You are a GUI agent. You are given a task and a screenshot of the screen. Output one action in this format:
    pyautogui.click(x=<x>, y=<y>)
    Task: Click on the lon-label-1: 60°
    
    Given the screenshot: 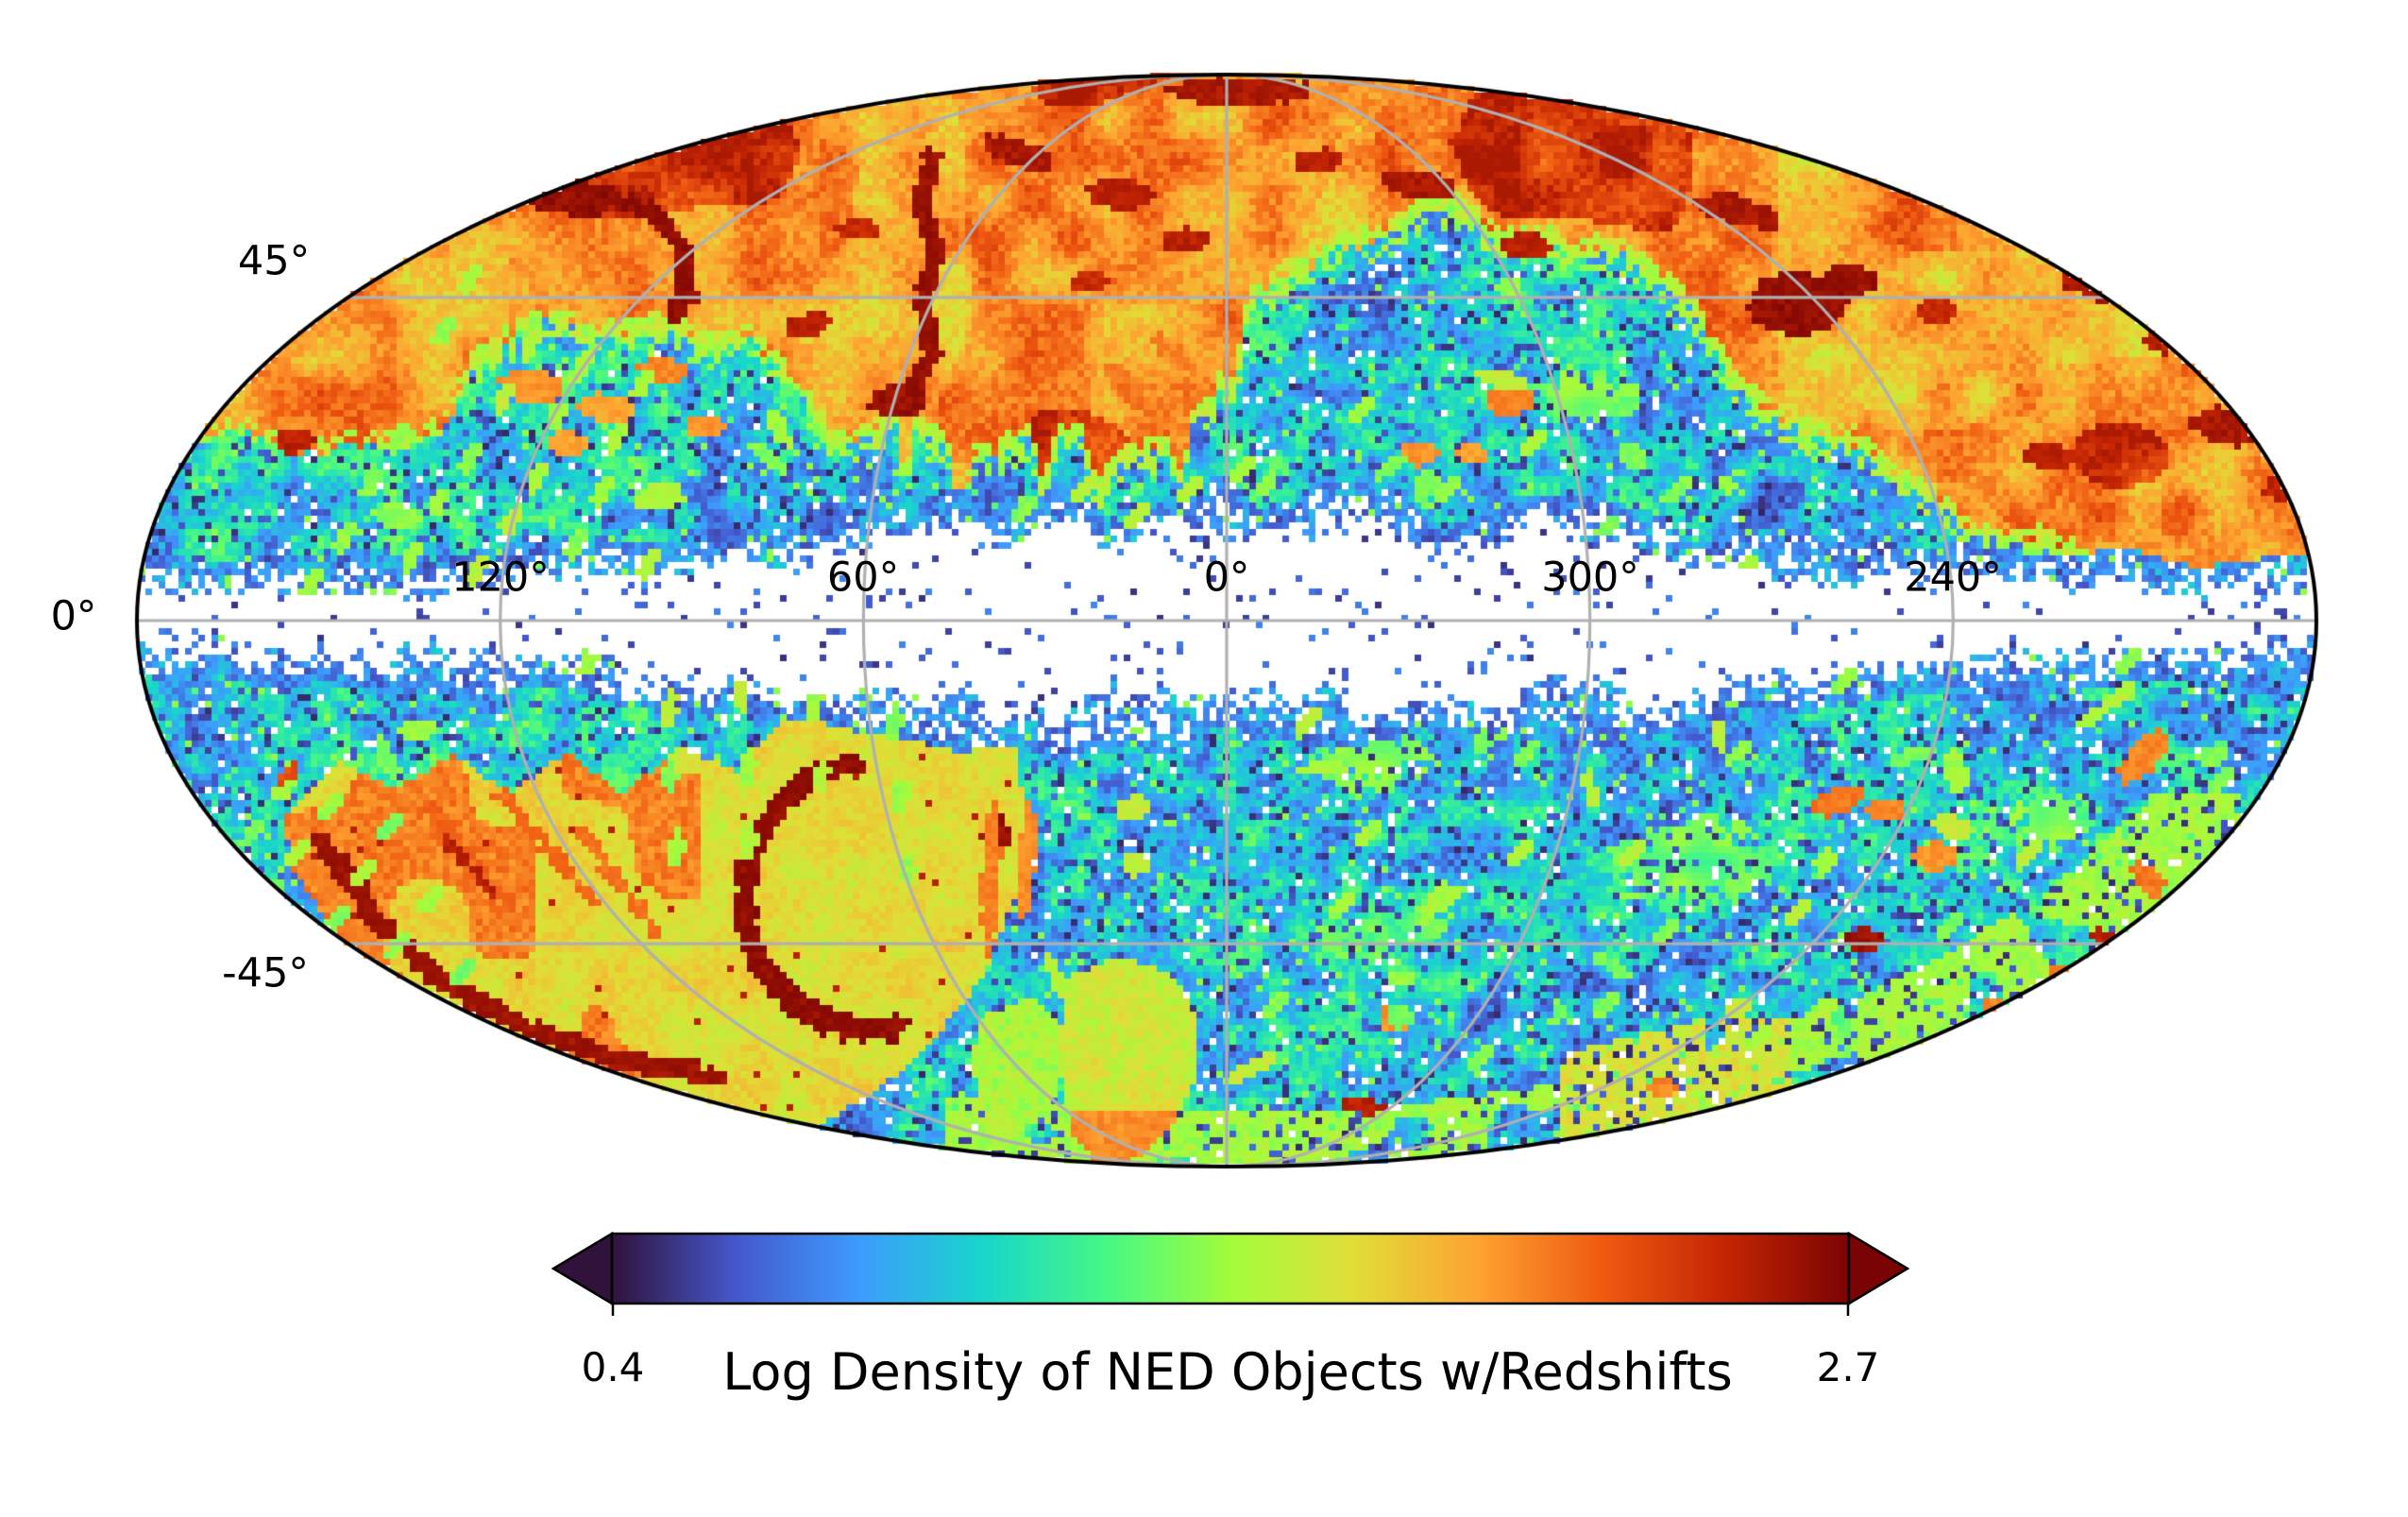 What is the action you would take?
    pyautogui.click(x=863, y=578)
    